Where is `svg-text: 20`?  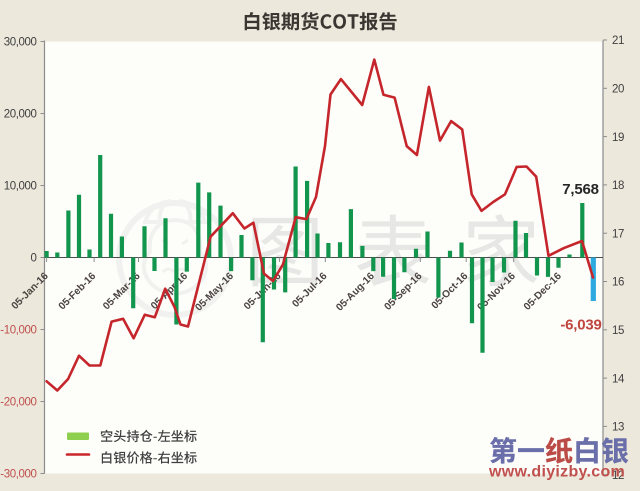
svg-text: 20 is located at coordinates (618, 90).